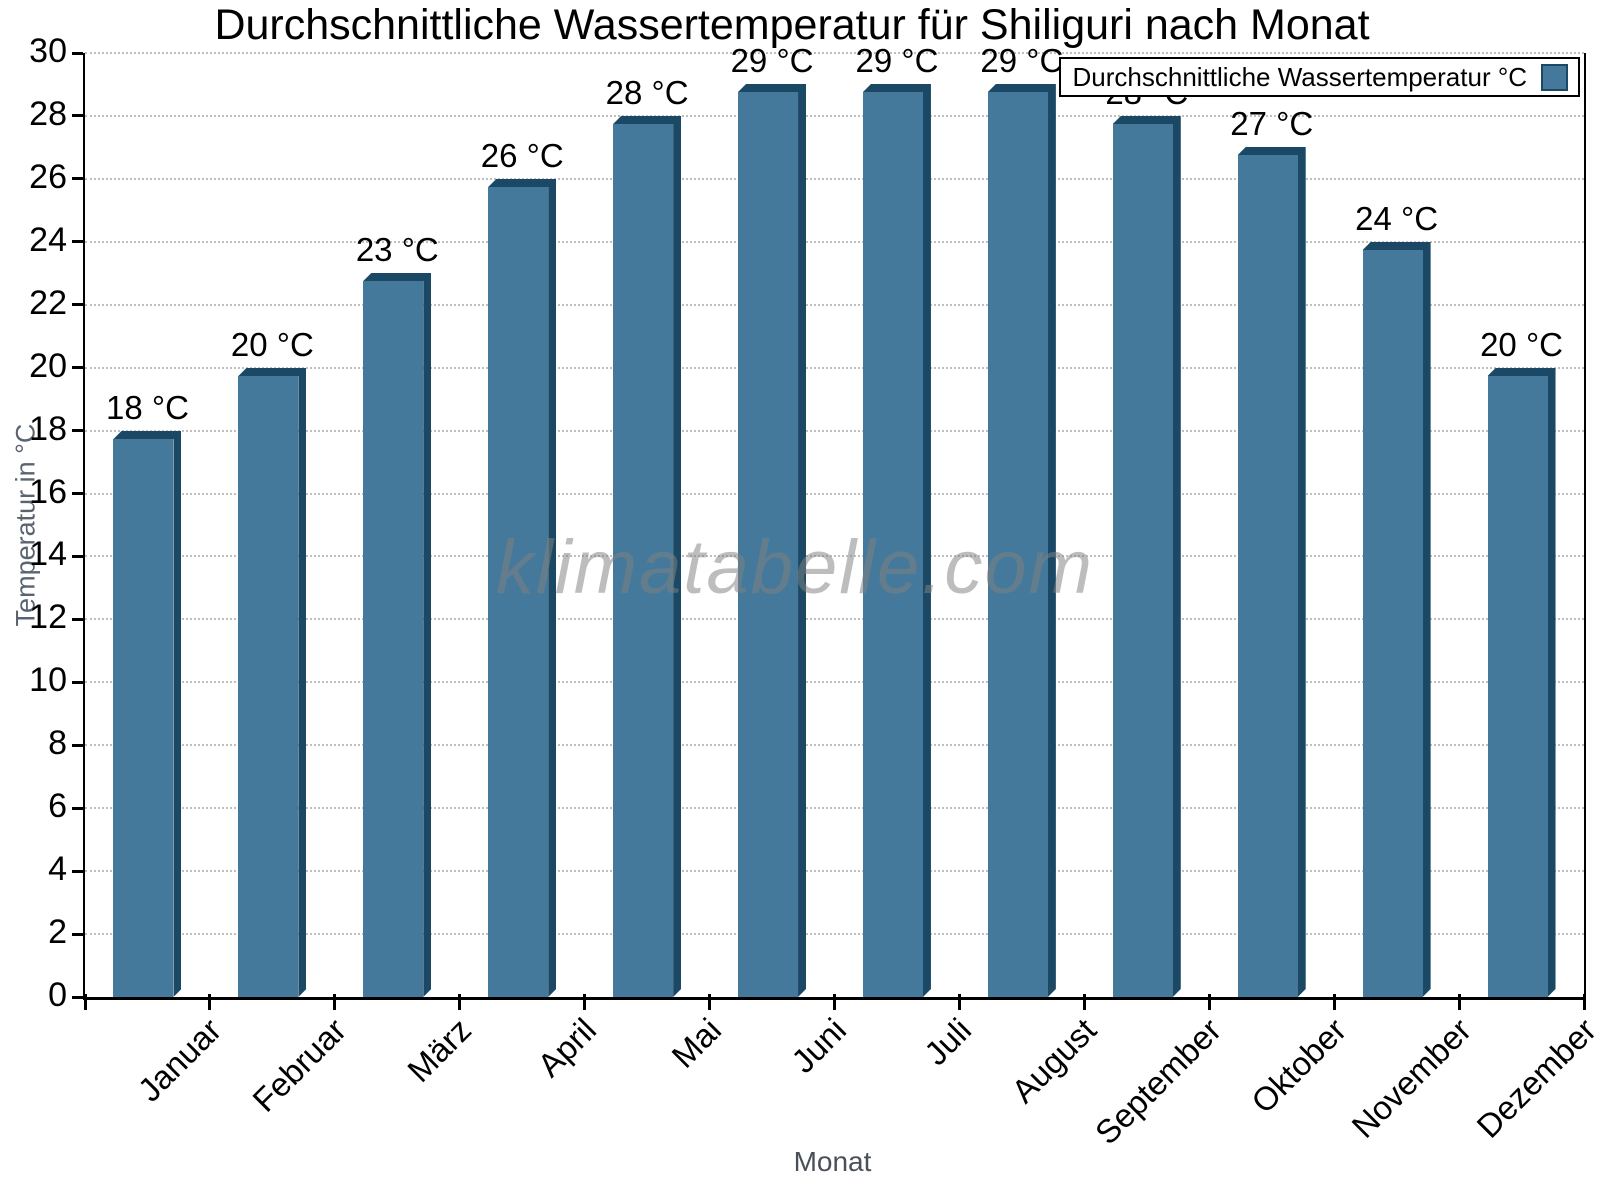 This screenshot has height=1200, width=1600. I want to click on bar-value-label: 27 °C, so click(1272, 123).